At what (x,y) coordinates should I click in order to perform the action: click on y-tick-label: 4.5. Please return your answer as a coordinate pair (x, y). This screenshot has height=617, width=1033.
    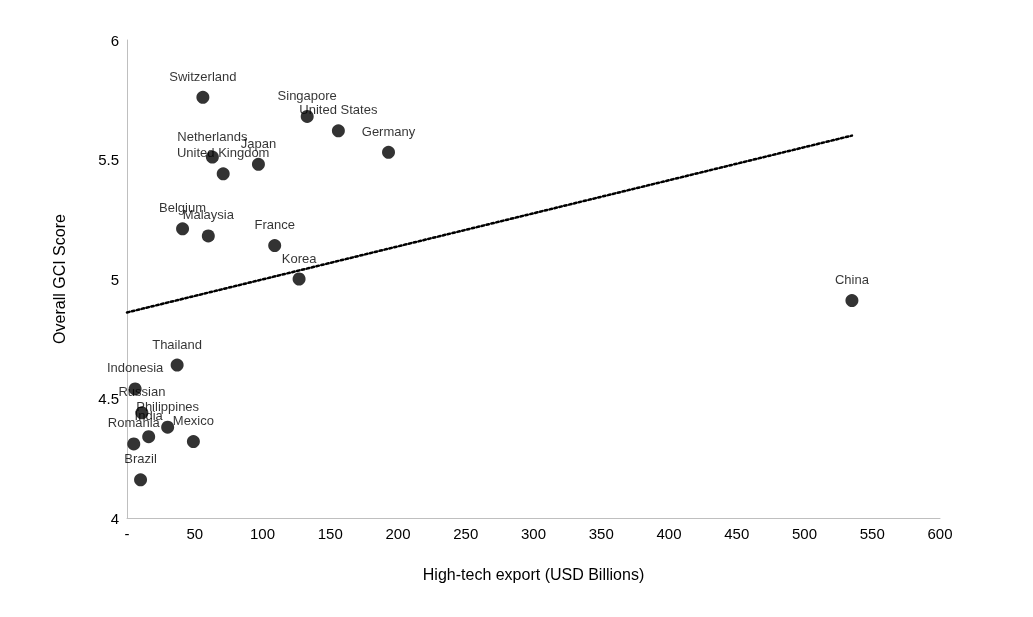
    Looking at the image, I should click on (108, 398).